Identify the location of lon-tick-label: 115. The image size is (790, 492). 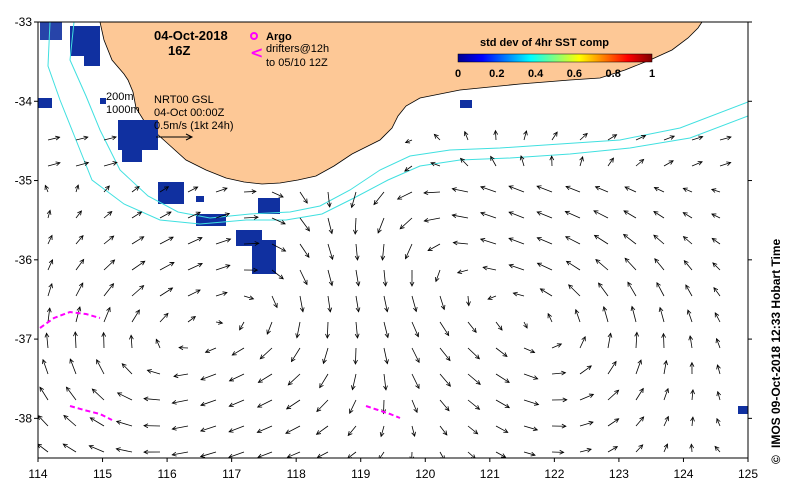
(102, 474).